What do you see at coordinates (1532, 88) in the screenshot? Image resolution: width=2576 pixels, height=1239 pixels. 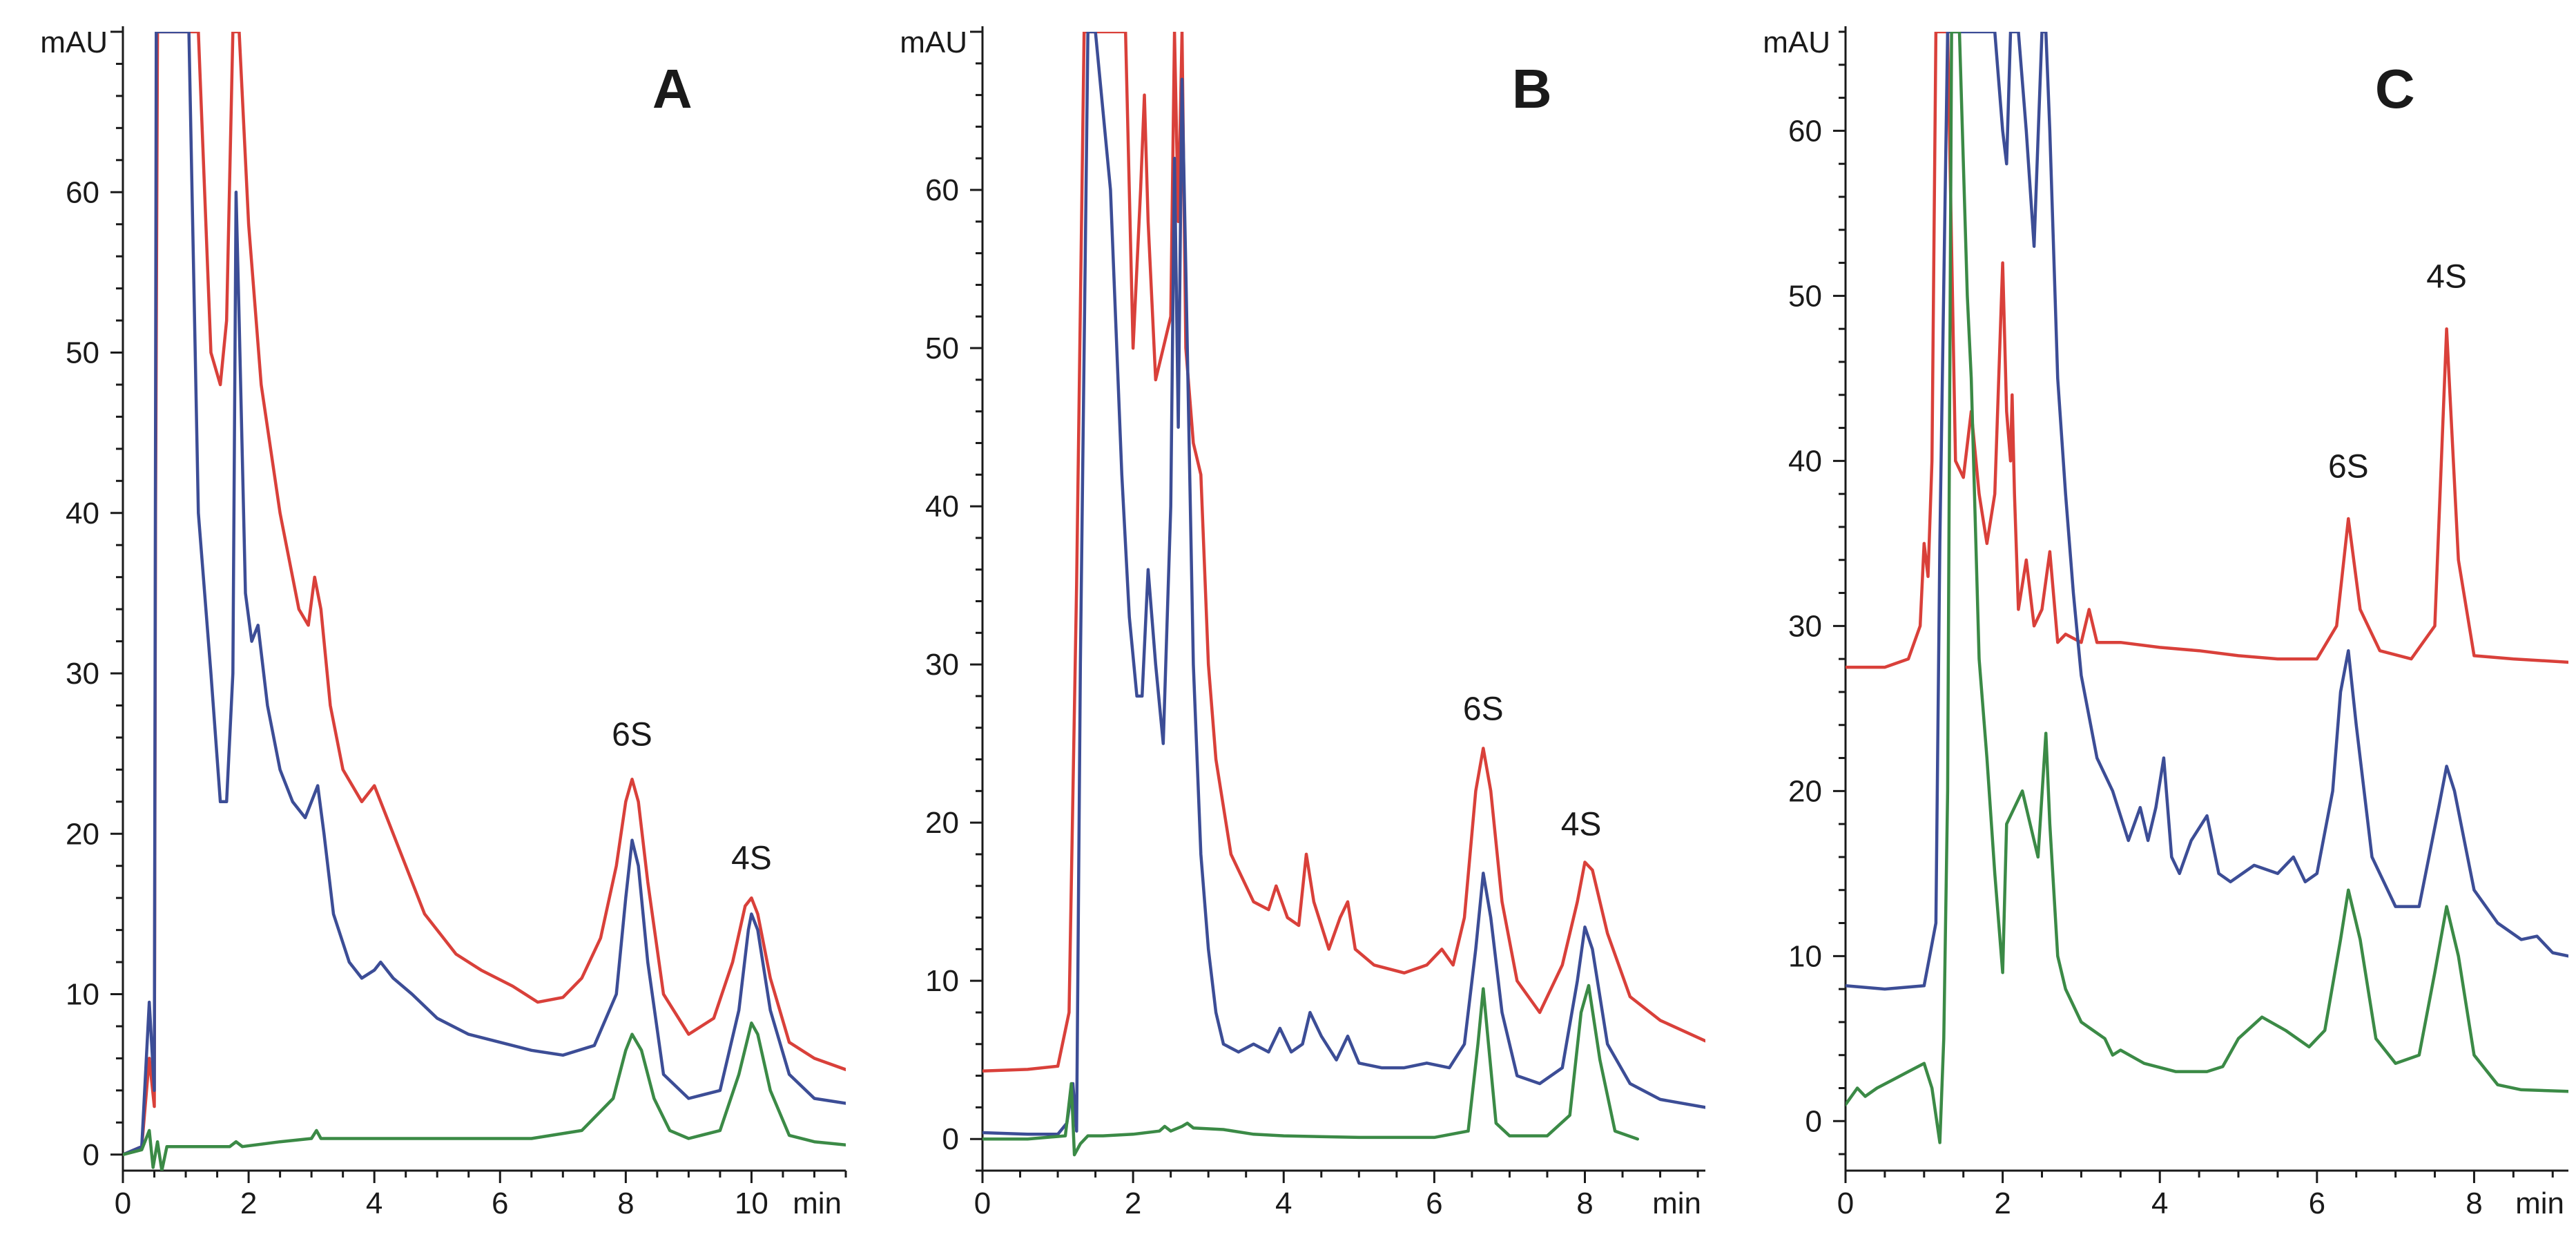 I see `panel-label: B` at bounding box center [1532, 88].